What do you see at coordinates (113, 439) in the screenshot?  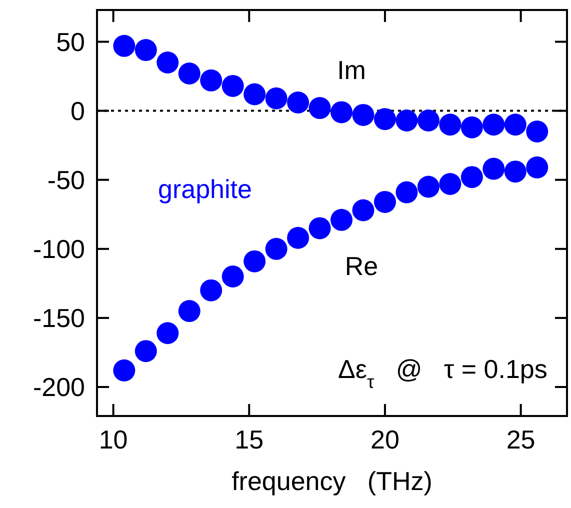 I see `x-tick-label: 10` at bounding box center [113, 439].